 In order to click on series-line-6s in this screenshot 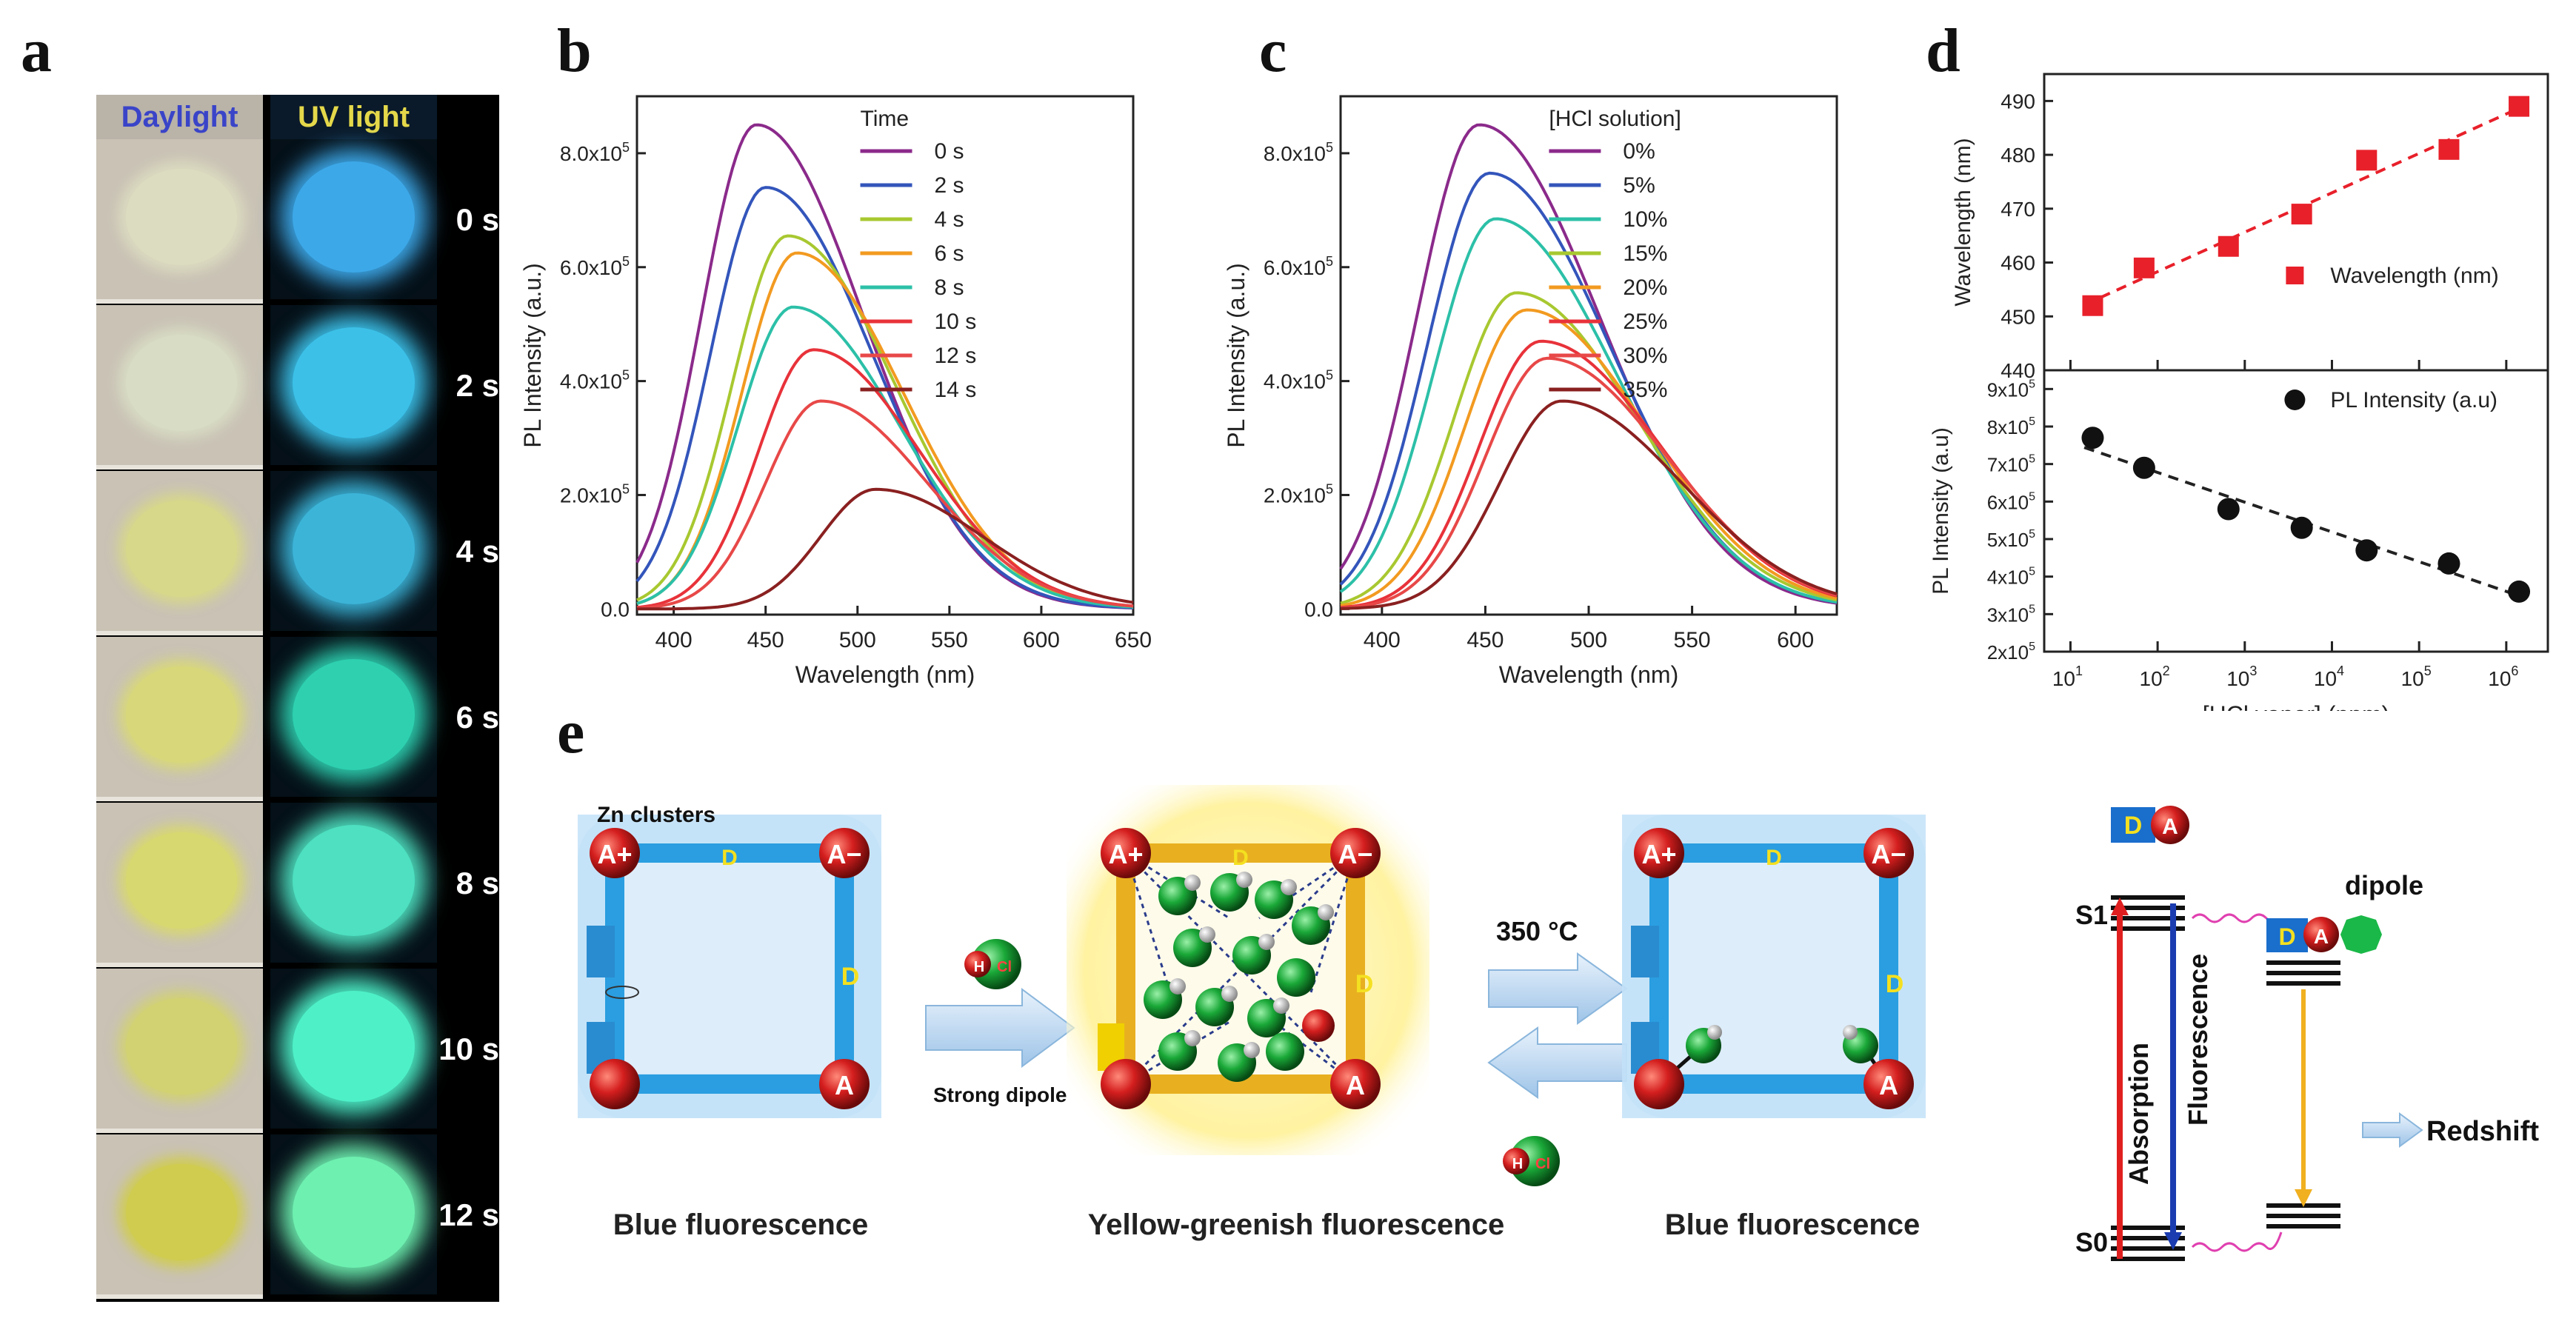, I will do `click(885, 429)`.